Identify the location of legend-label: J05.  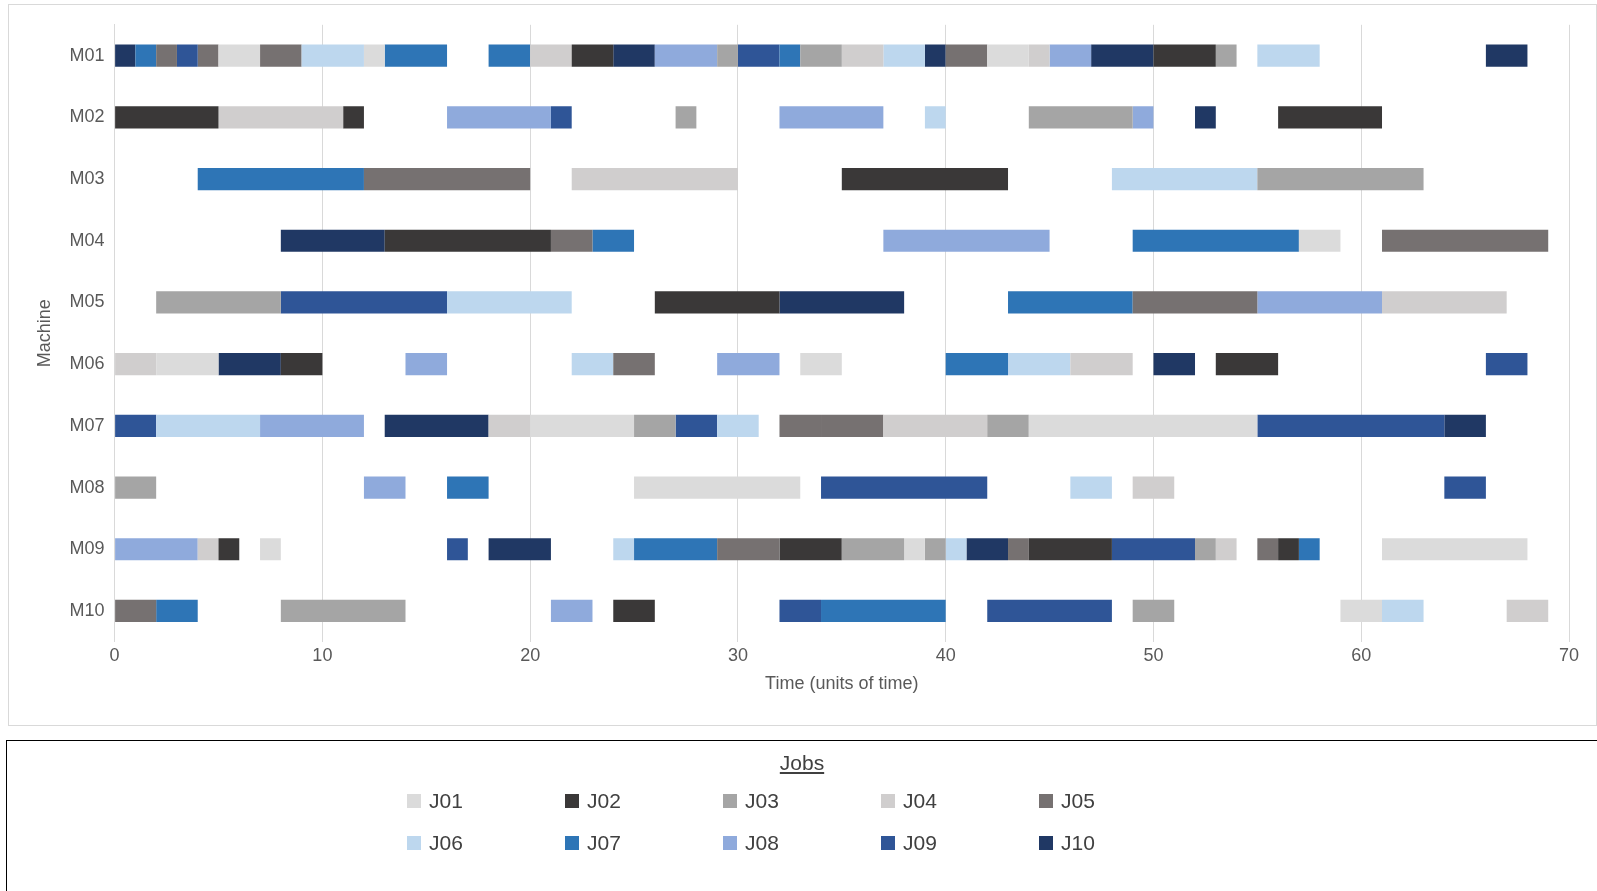
(1078, 801).